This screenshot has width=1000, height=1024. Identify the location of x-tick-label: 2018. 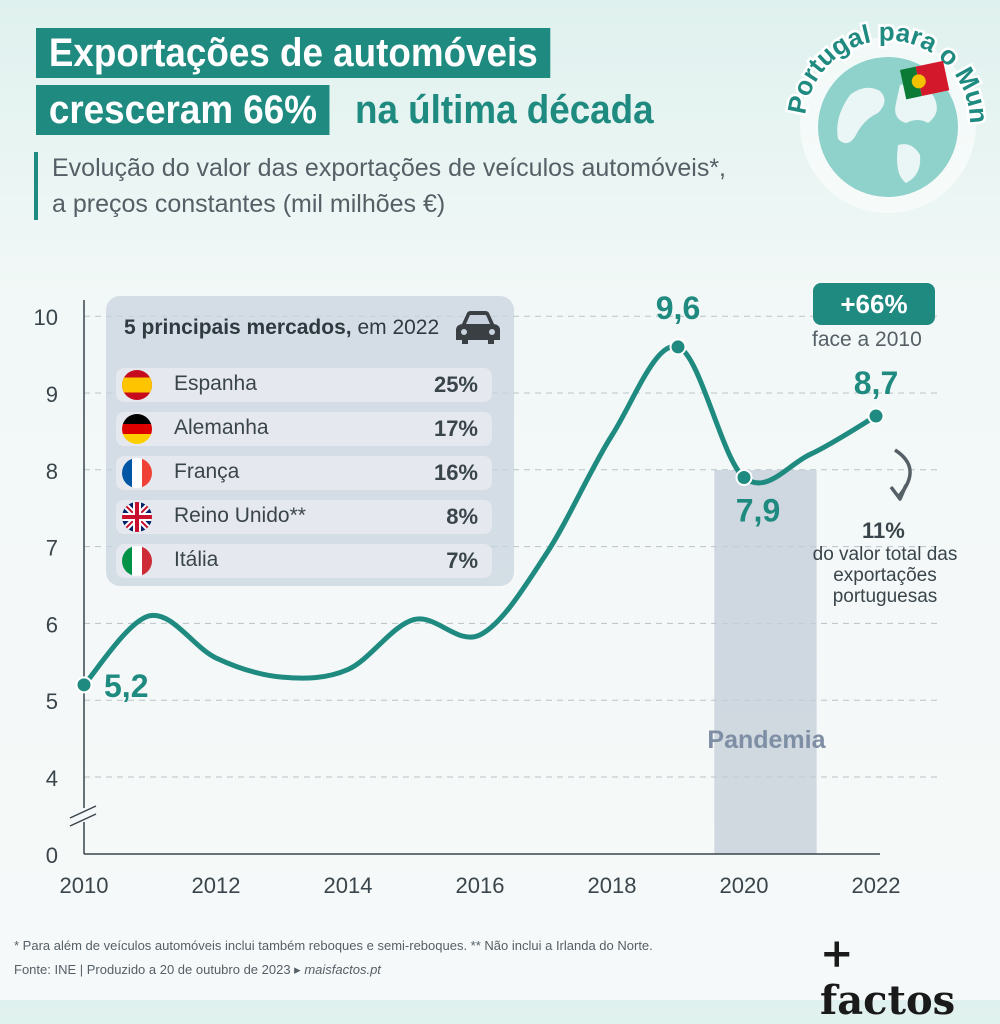
(612, 885).